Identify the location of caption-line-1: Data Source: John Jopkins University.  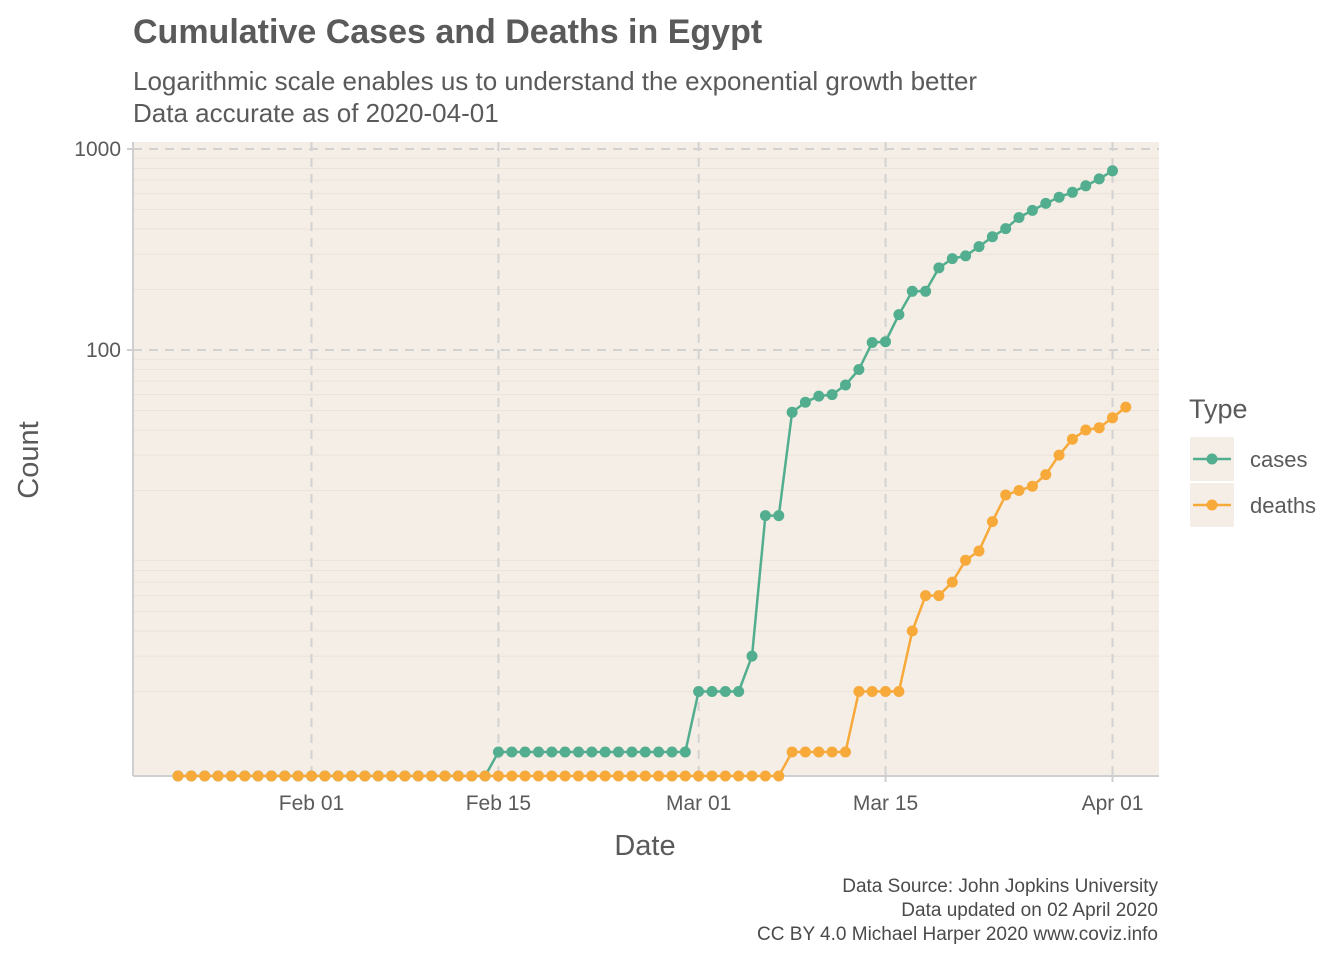
(1000, 886).